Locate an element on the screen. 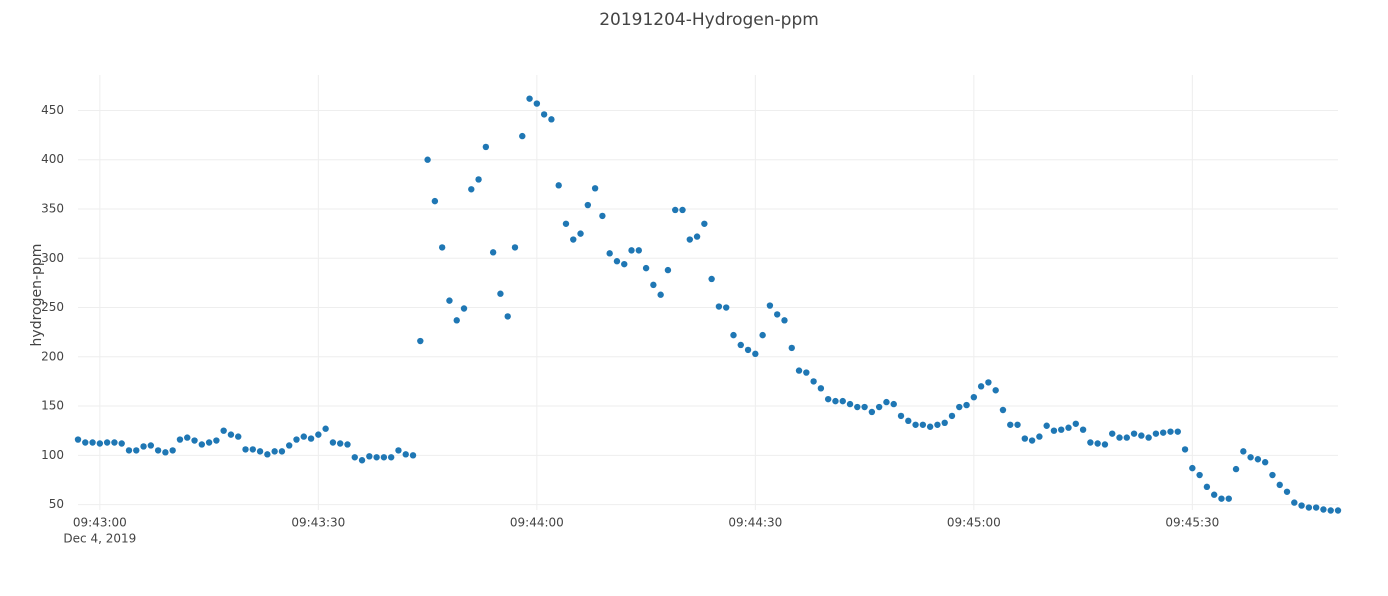 The height and width of the screenshot is (596, 1388). x-tick-label: 09:43:00 is located at coordinates (100, 523).